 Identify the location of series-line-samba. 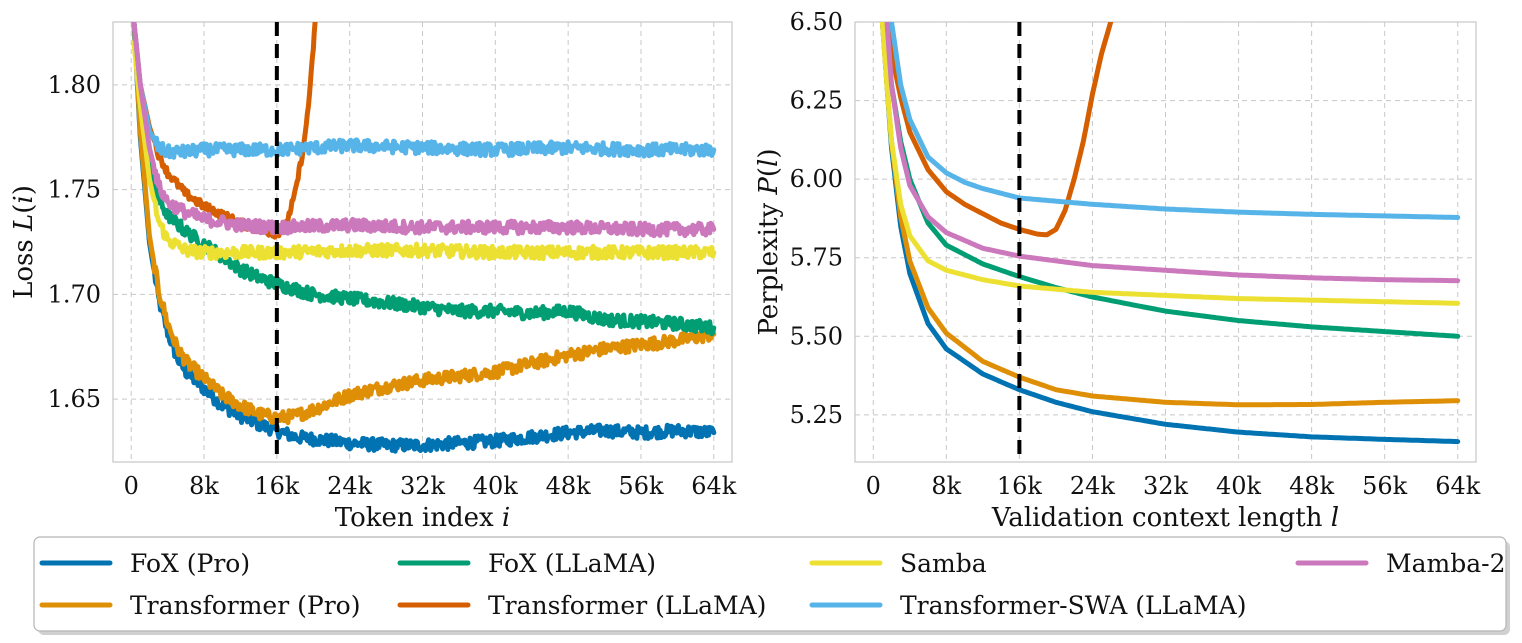
(424, 151).